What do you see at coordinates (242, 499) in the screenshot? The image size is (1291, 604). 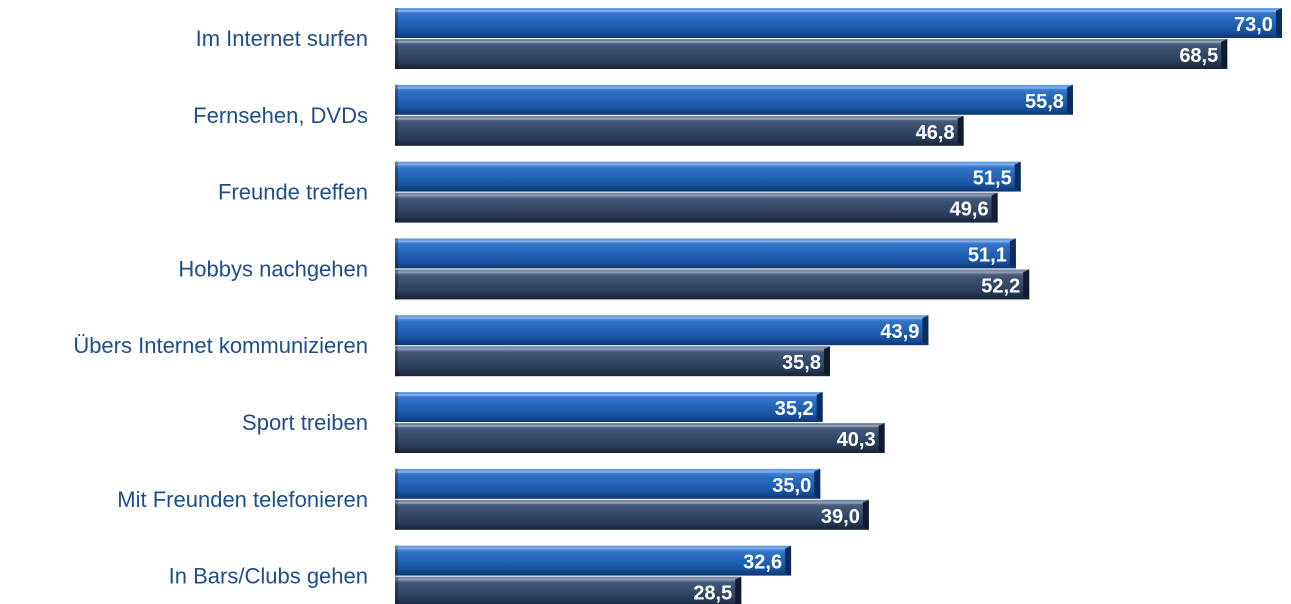 I see `category-label: Mit Freunden telefonieren` at bounding box center [242, 499].